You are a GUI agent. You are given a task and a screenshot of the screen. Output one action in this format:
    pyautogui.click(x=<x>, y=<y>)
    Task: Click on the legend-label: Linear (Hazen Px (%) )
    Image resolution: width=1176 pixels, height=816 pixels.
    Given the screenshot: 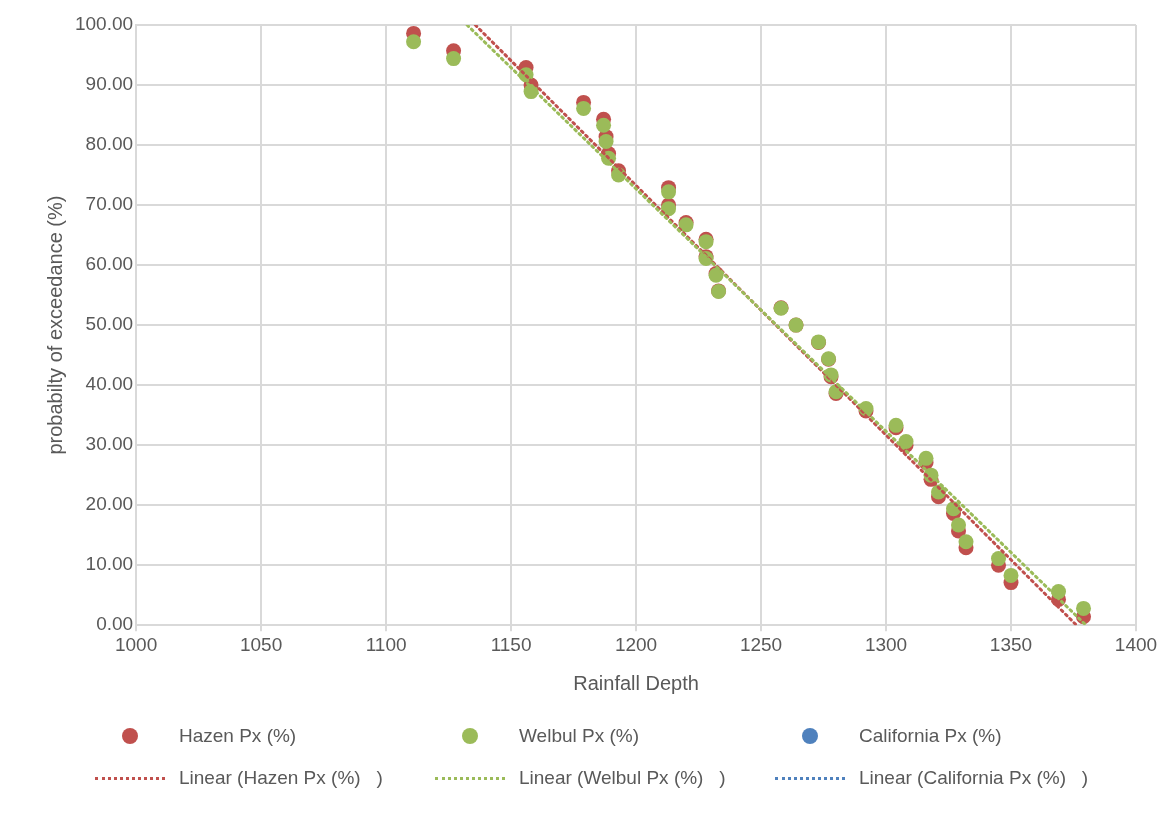 What is the action you would take?
    pyautogui.click(x=281, y=778)
    